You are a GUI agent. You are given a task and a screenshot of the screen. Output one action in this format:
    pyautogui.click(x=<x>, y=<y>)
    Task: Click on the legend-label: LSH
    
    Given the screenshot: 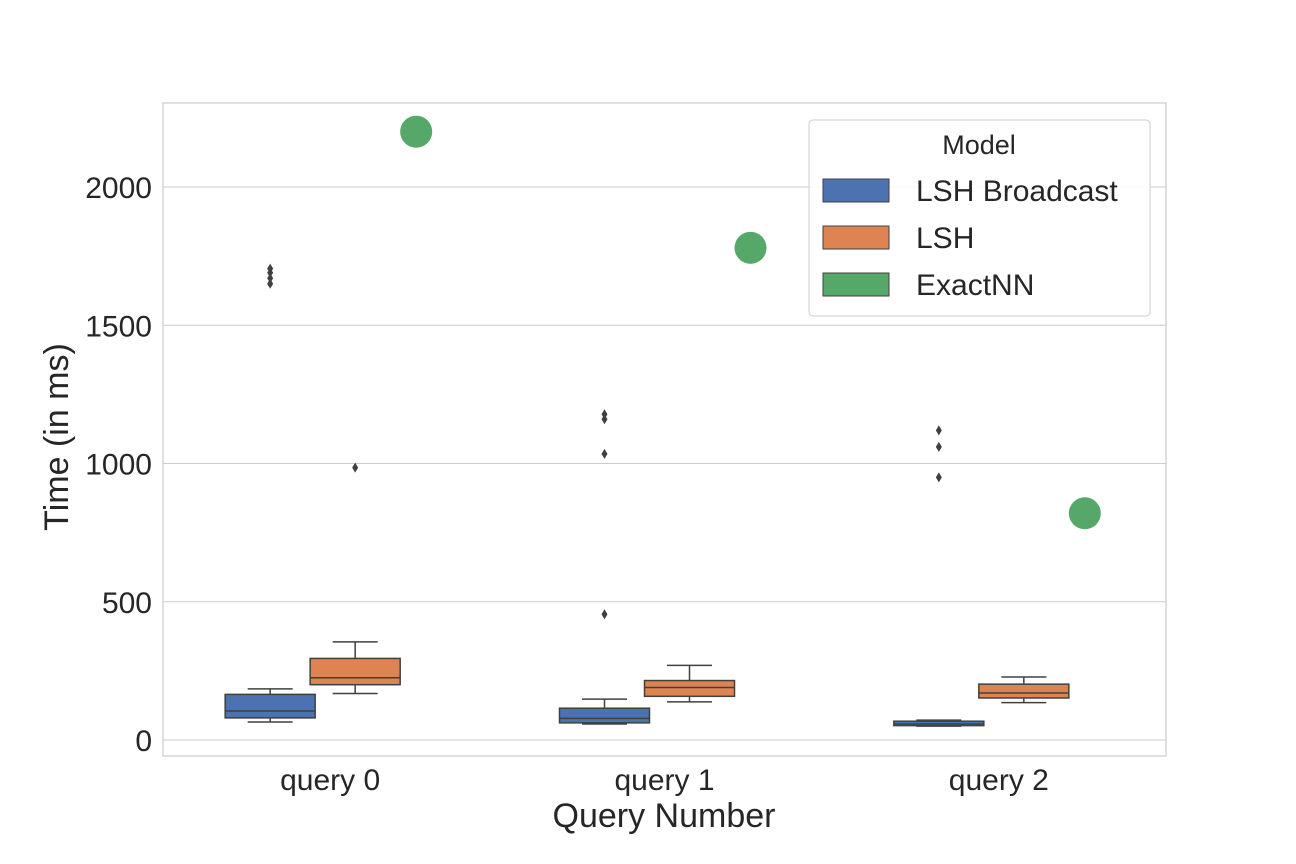 What is the action you would take?
    pyautogui.click(x=945, y=238)
    